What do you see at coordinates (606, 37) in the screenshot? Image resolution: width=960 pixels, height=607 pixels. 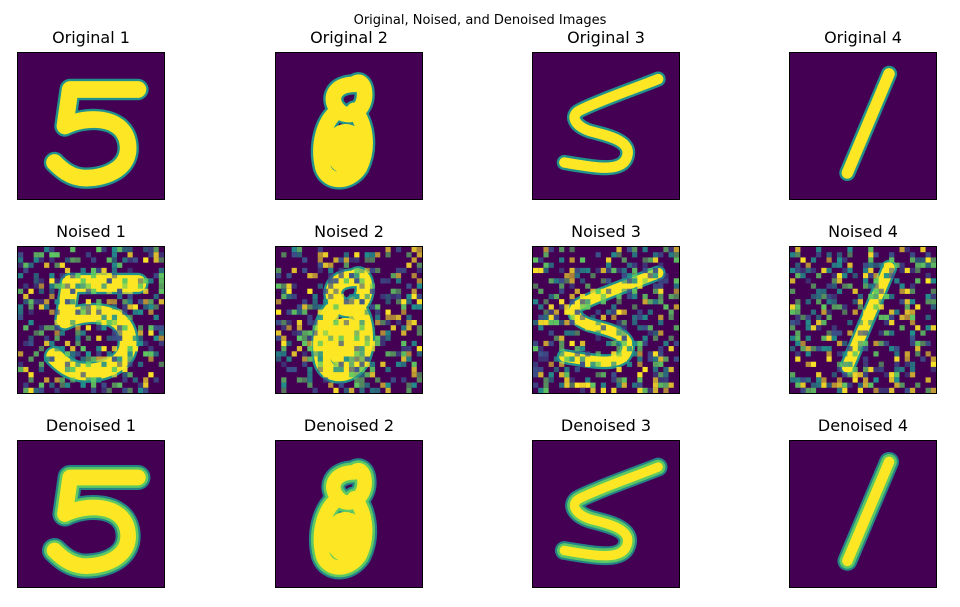 I see `panel-title: Original 3` at bounding box center [606, 37].